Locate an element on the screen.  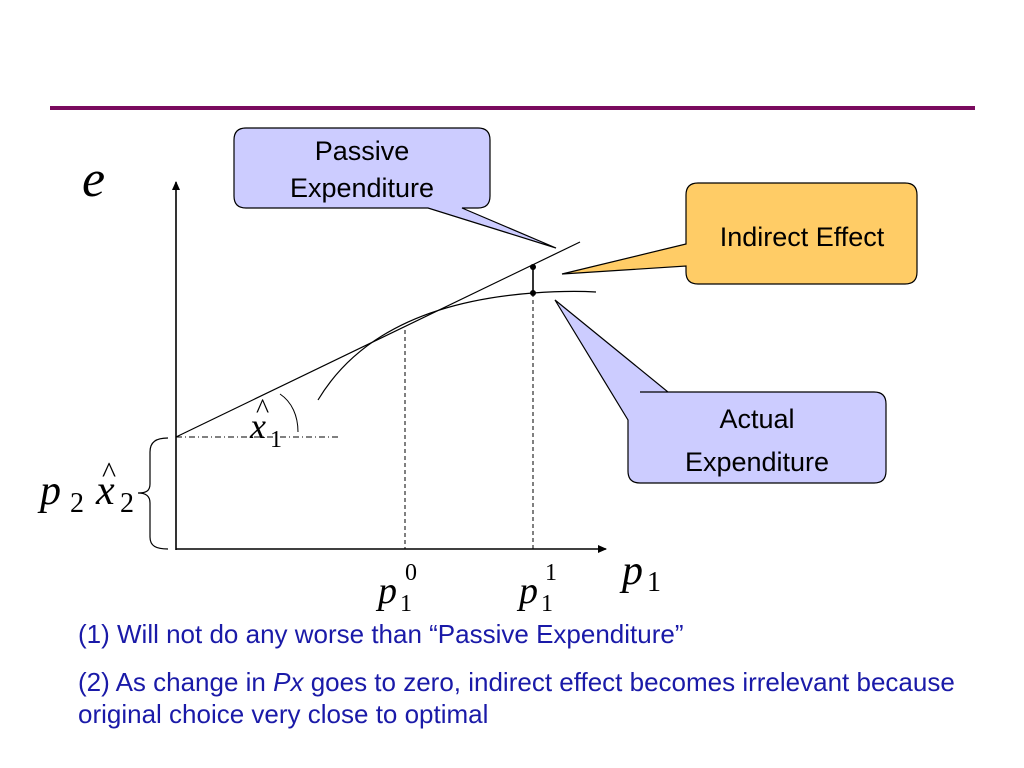
y-axis-label: e is located at coordinates (93, 179).